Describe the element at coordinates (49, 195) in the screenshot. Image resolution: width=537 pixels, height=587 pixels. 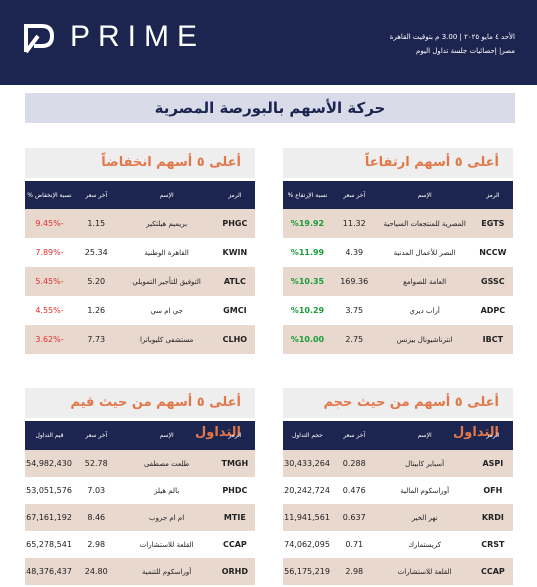
I see `column-header: نسبة الإنخفاض %` at that location.